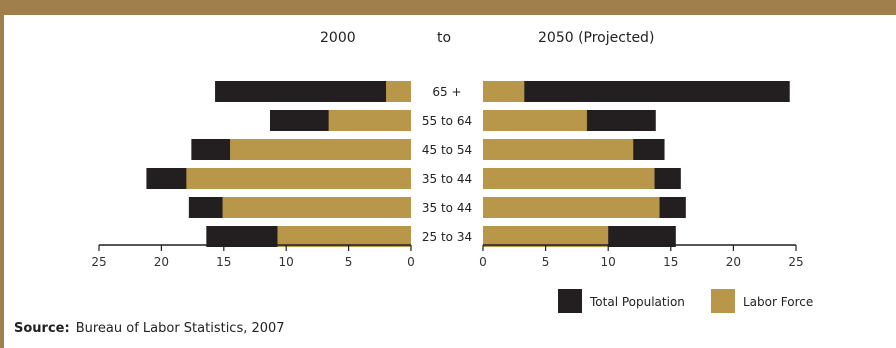 Image resolution: width=896 pixels, height=348 pixels. Describe the element at coordinates (2, 181) in the screenshot. I see `left-rule` at that location.